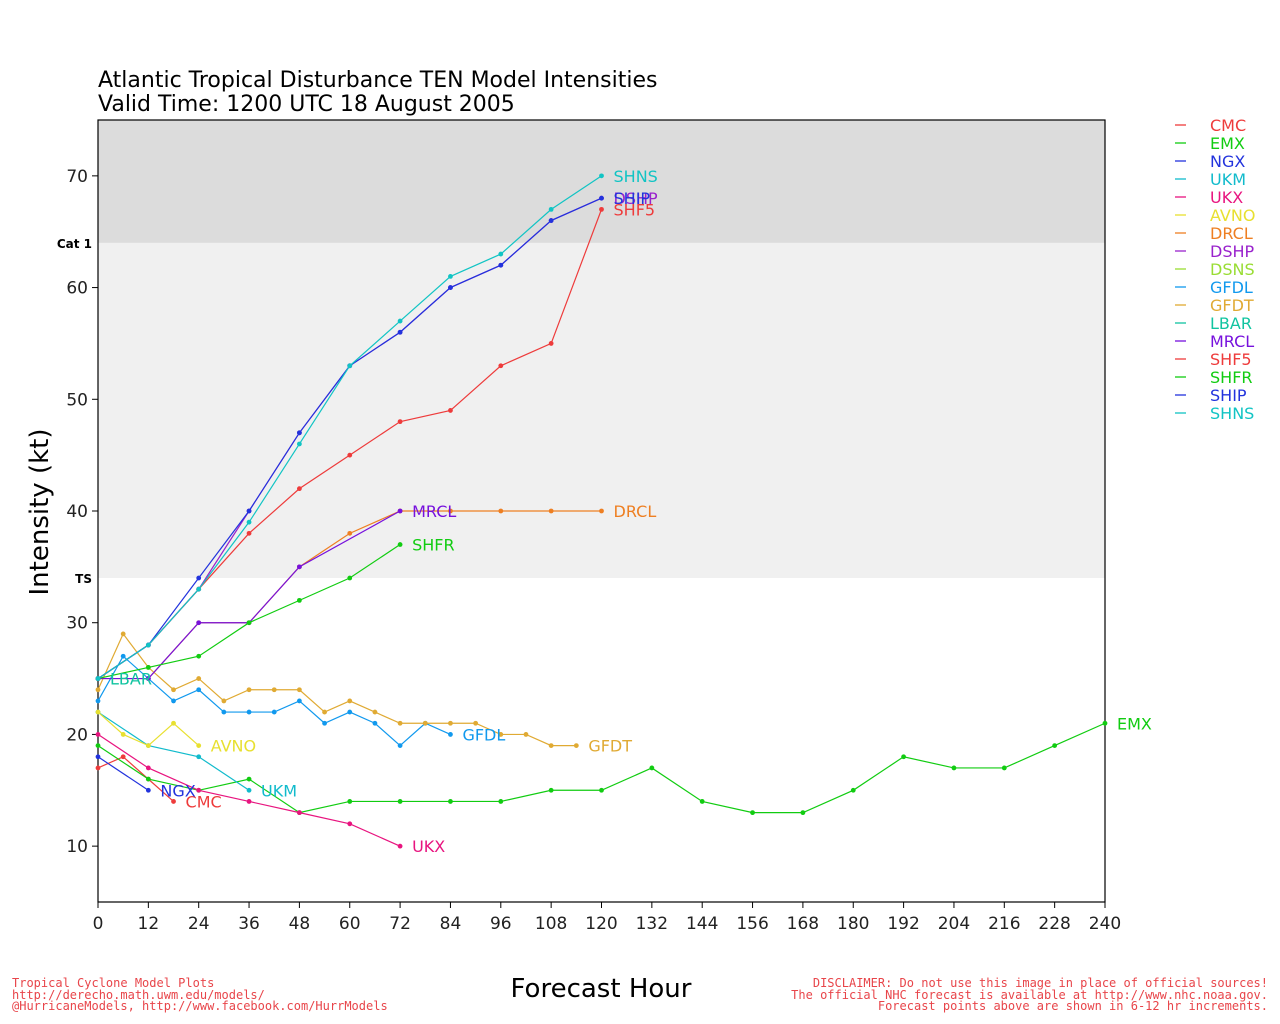 Image resolution: width=1280 pixels, height=1024 pixels. What do you see at coordinates (1227, 161) in the screenshot?
I see `legend-entry: NGX` at bounding box center [1227, 161].